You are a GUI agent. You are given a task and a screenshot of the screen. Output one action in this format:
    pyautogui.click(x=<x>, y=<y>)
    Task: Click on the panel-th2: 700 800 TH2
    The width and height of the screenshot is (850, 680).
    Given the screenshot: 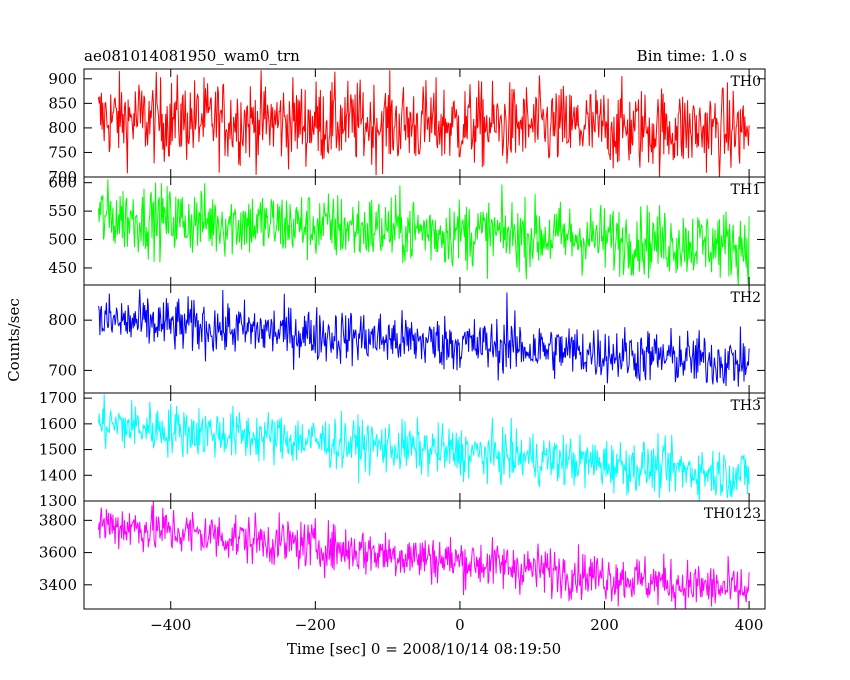 What is the action you would take?
    pyautogui.click(x=407, y=339)
    